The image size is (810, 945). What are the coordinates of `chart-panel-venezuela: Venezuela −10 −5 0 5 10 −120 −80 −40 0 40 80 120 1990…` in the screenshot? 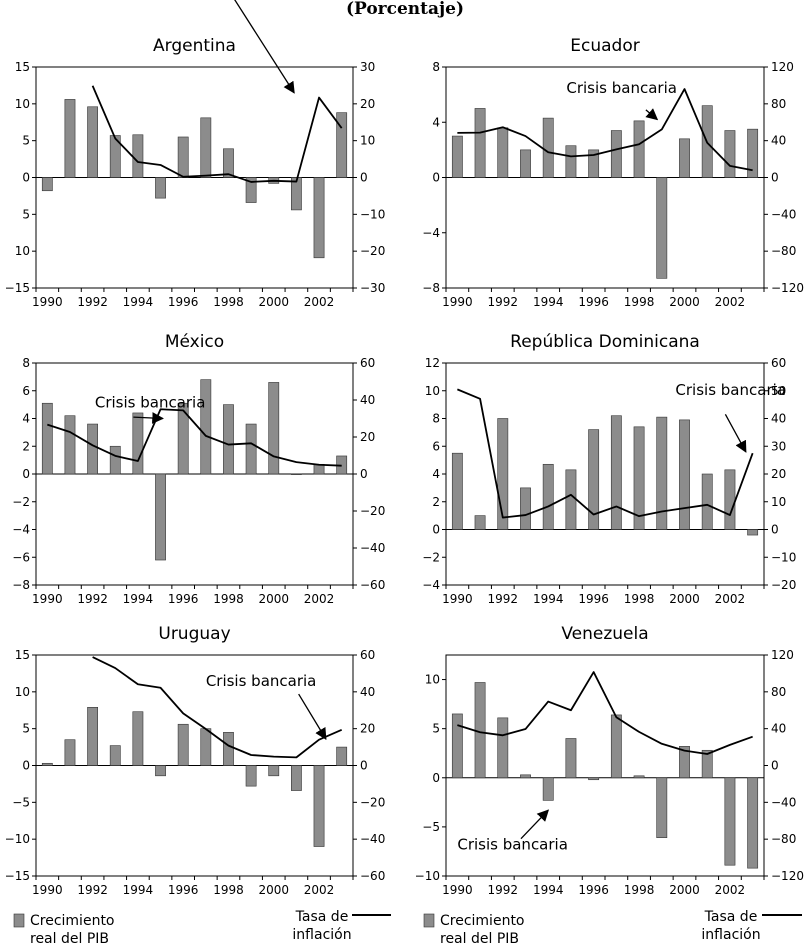 It's located at (609, 760).